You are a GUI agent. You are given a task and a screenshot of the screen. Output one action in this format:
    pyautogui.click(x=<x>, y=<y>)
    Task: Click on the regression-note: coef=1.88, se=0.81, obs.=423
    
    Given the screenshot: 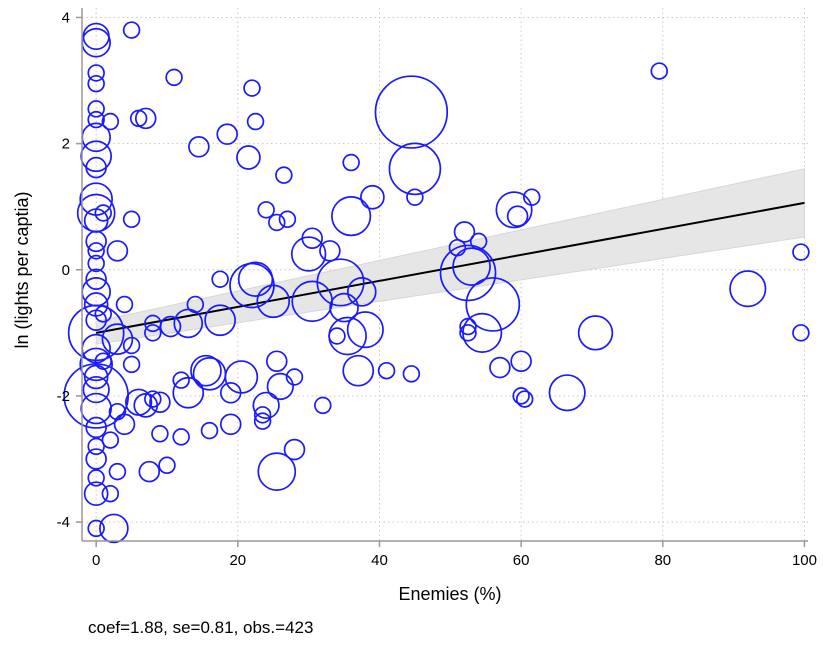 What is the action you would take?
    pyautogui.click(x=201, y=627)
    